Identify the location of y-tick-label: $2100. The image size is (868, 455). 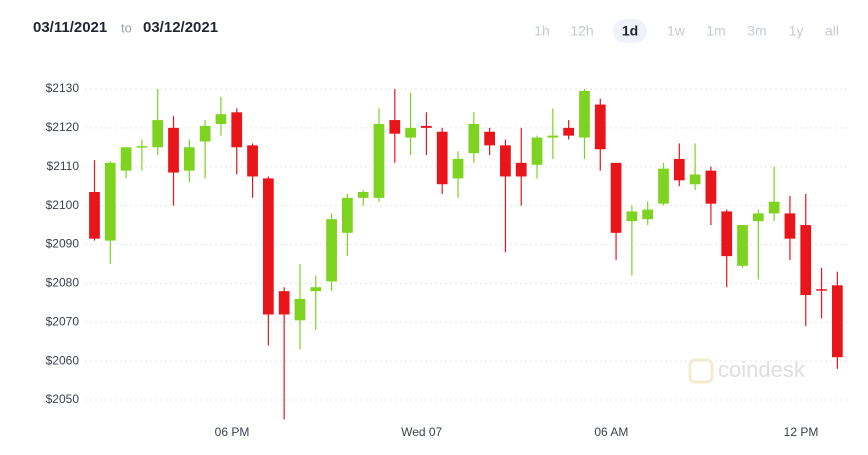
(63, 205).